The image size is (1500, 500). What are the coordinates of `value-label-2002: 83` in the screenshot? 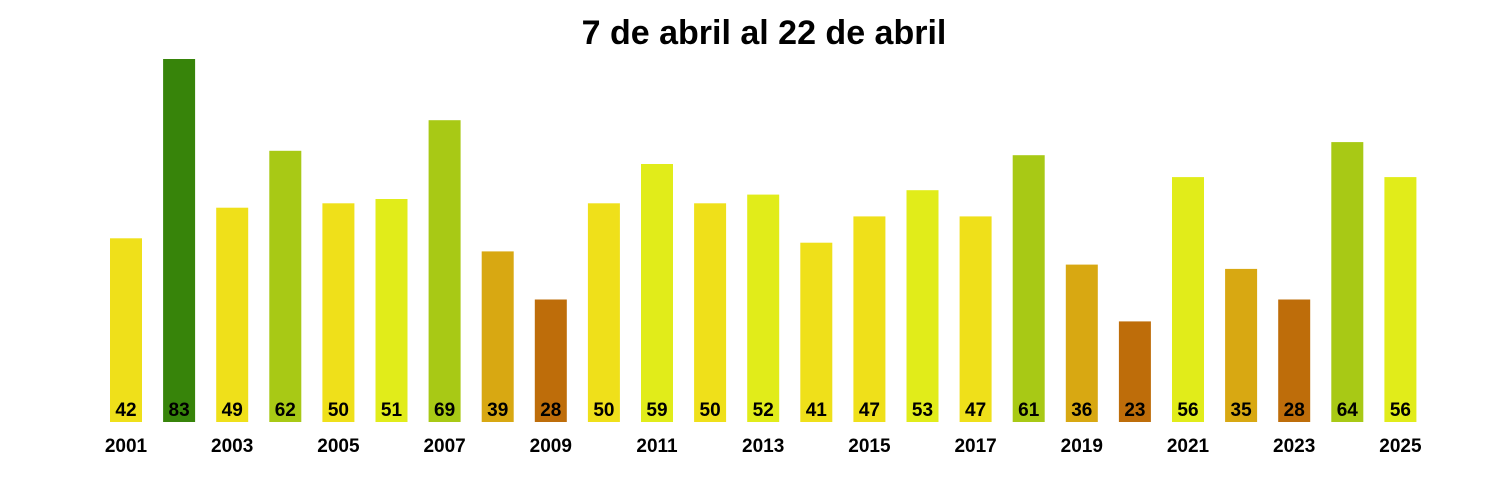 It's located at (179, 410).